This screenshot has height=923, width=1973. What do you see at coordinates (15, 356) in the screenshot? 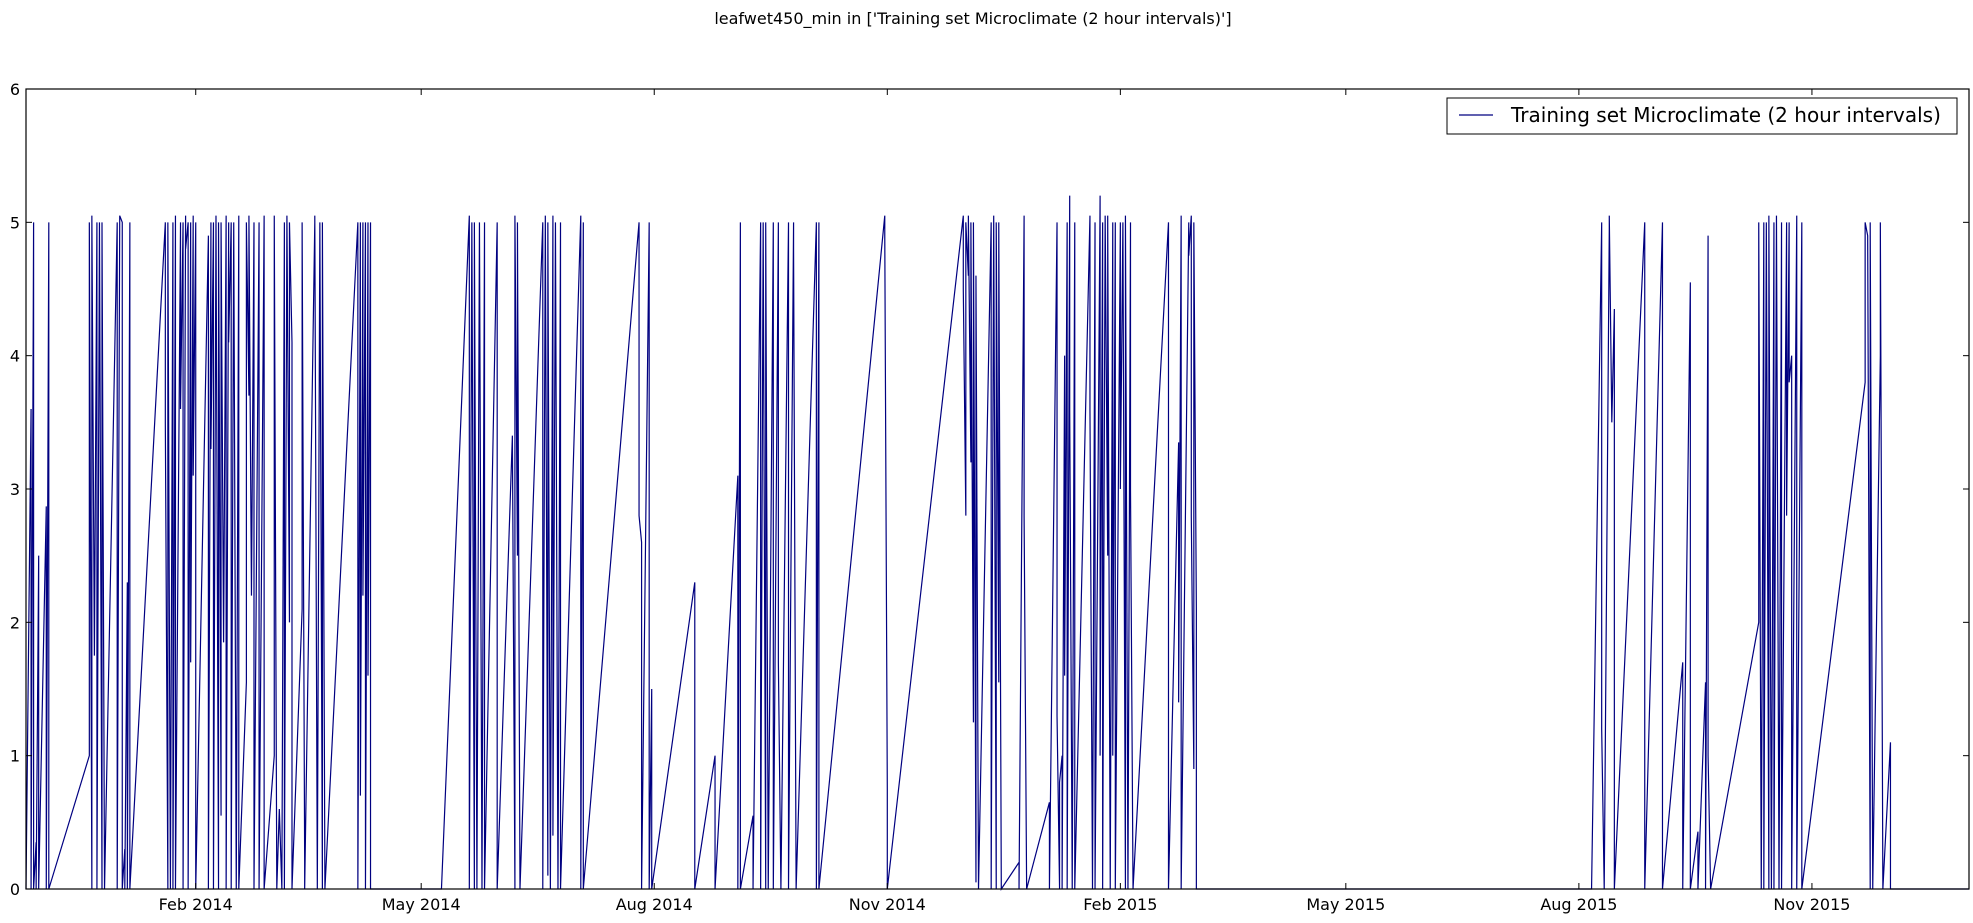
I see `y-tick-label: 4` at bounding box center [15, 356].